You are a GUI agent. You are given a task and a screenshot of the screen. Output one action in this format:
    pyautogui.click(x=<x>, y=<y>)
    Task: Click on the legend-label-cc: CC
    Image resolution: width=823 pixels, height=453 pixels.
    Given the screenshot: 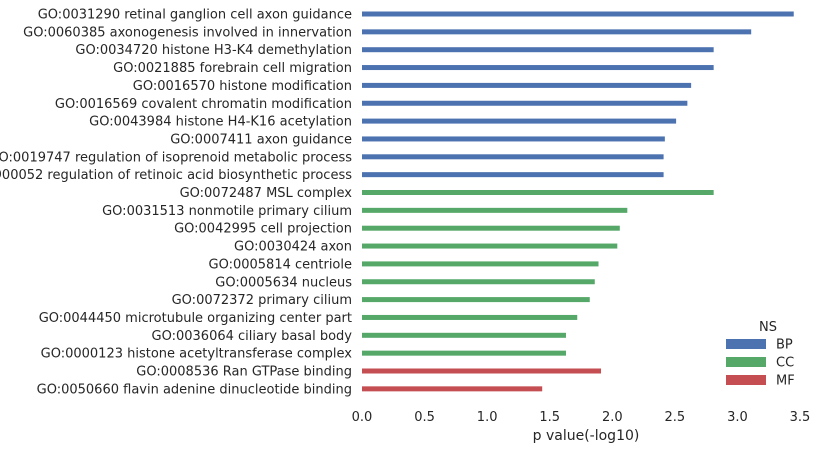 What is the action you would take?
    pyautogui.click(x=785, y=363)
    